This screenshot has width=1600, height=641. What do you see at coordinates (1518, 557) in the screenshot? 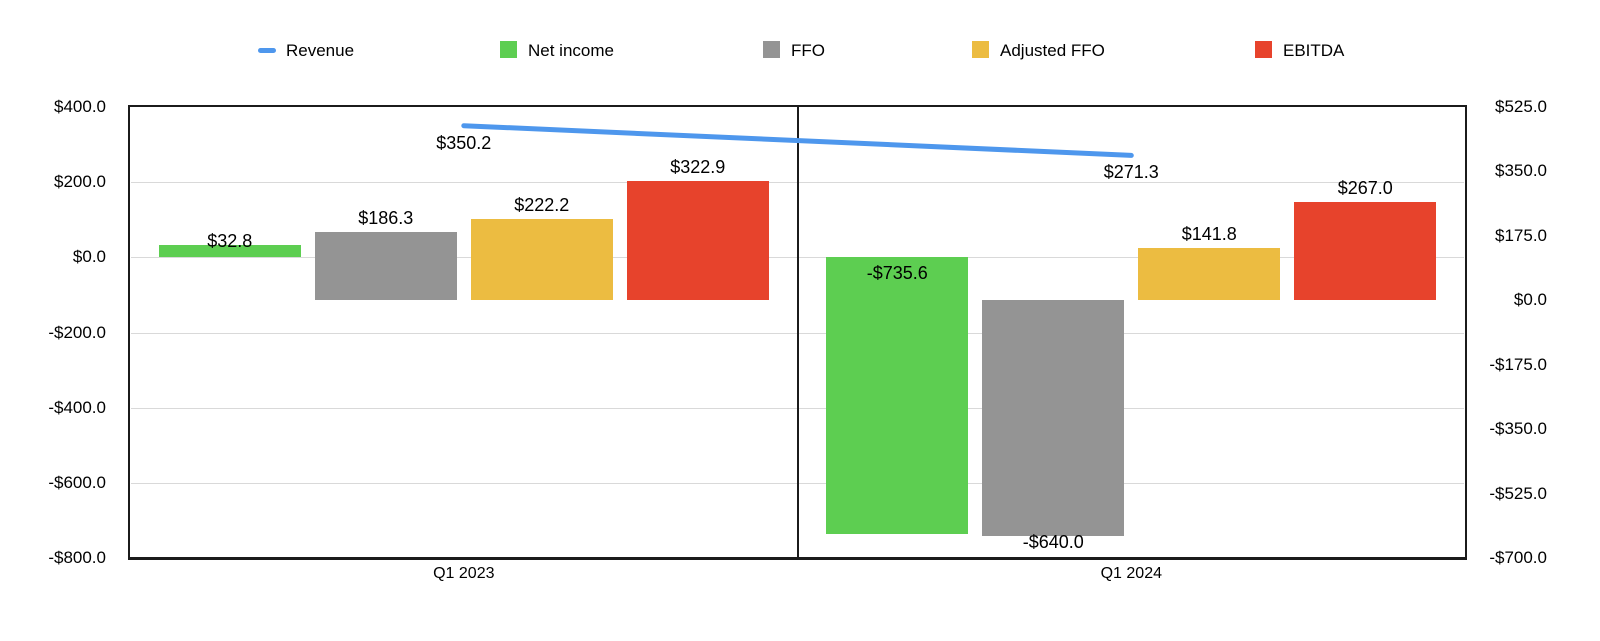
I see `right-axis-tick-label: -$700.0` at bounding box center [1518, 557].